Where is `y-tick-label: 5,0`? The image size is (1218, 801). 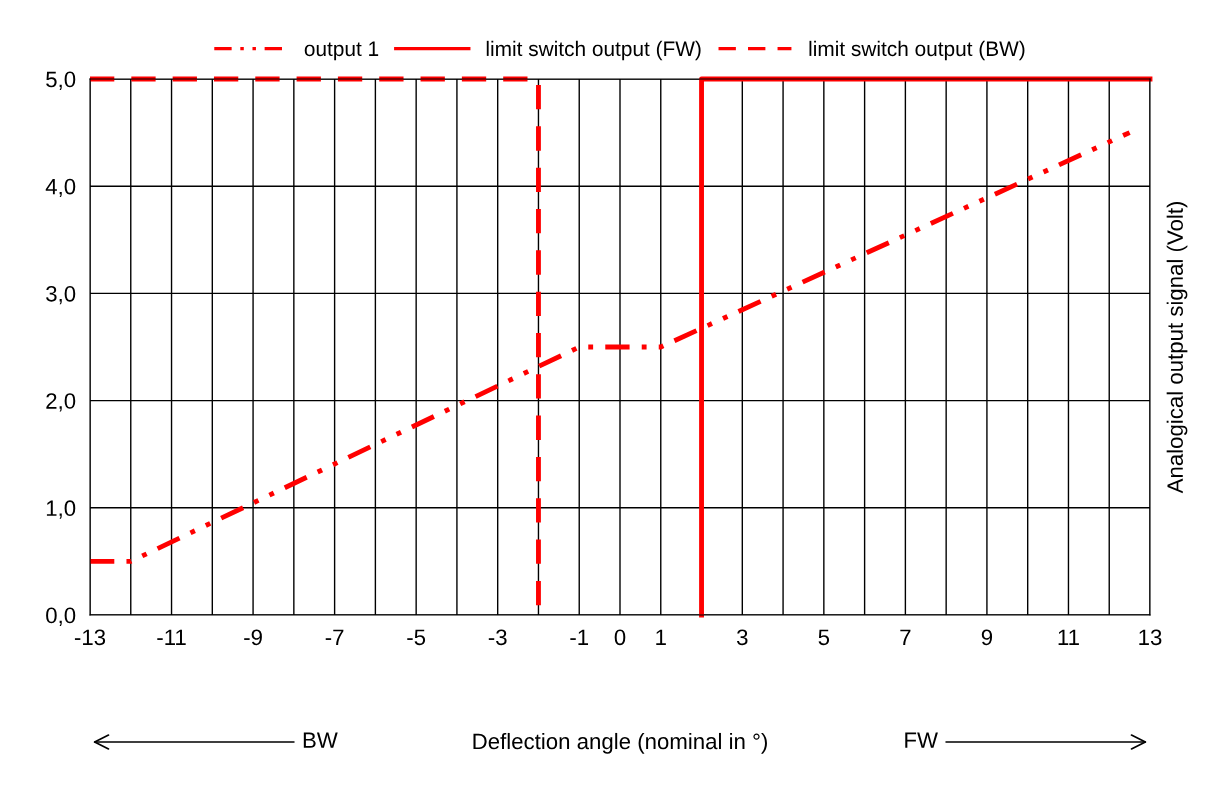
y-tick-label: 5,0 is located at coordinates (61, 80).